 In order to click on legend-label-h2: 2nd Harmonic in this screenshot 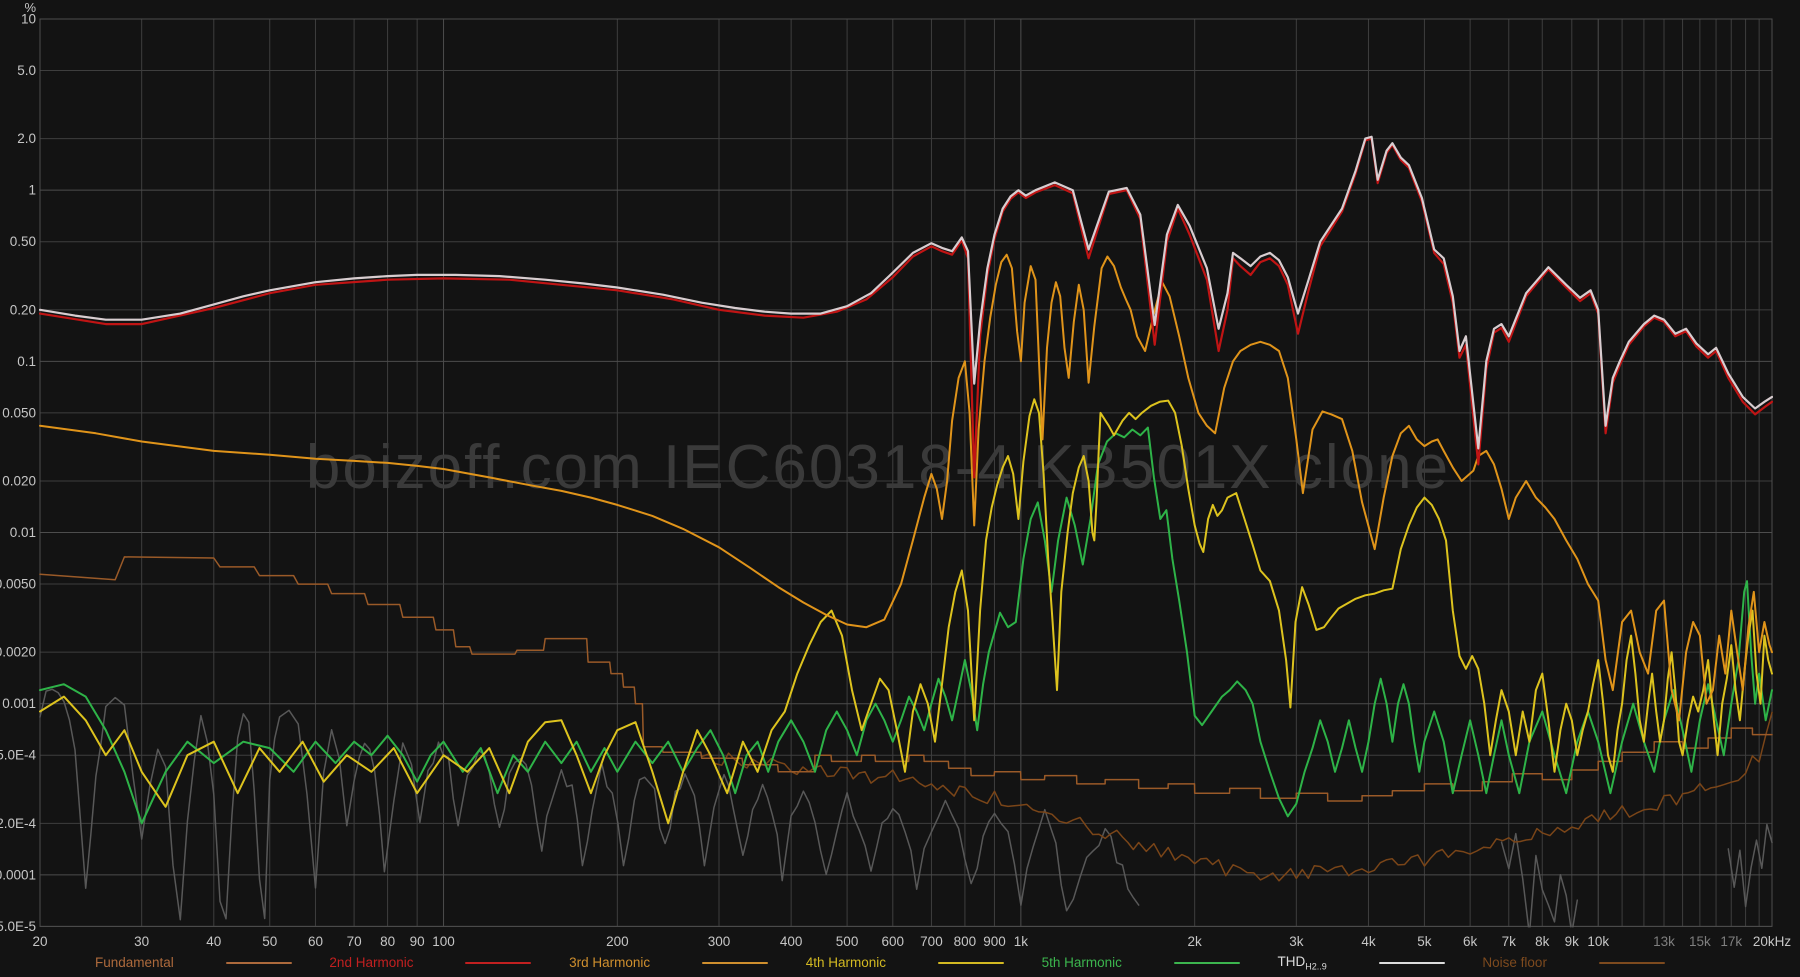, I will do `click(371, 963)`.